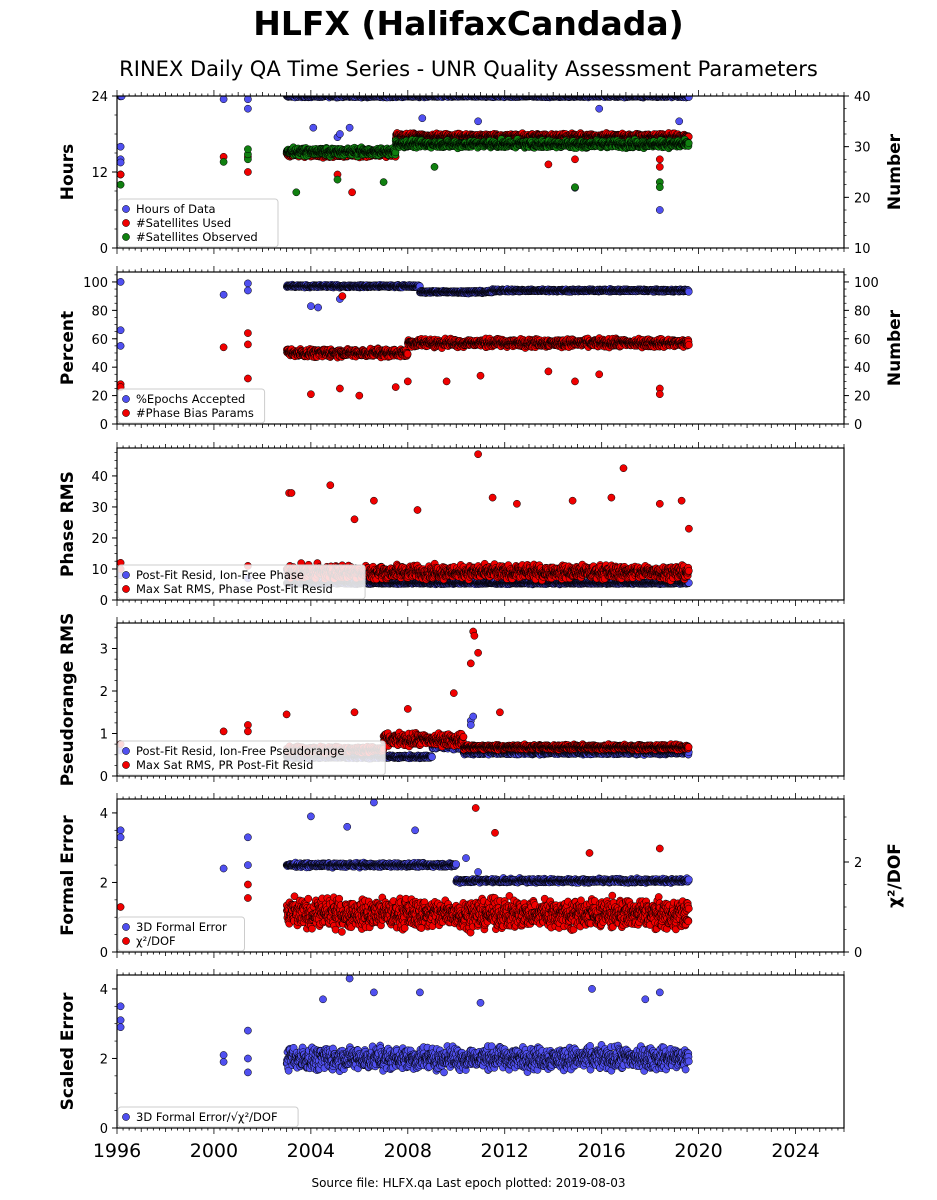  Describe the element at coordinates (862, 97) in the screenshot. I see `y-right-tick-label: 40` at that location.